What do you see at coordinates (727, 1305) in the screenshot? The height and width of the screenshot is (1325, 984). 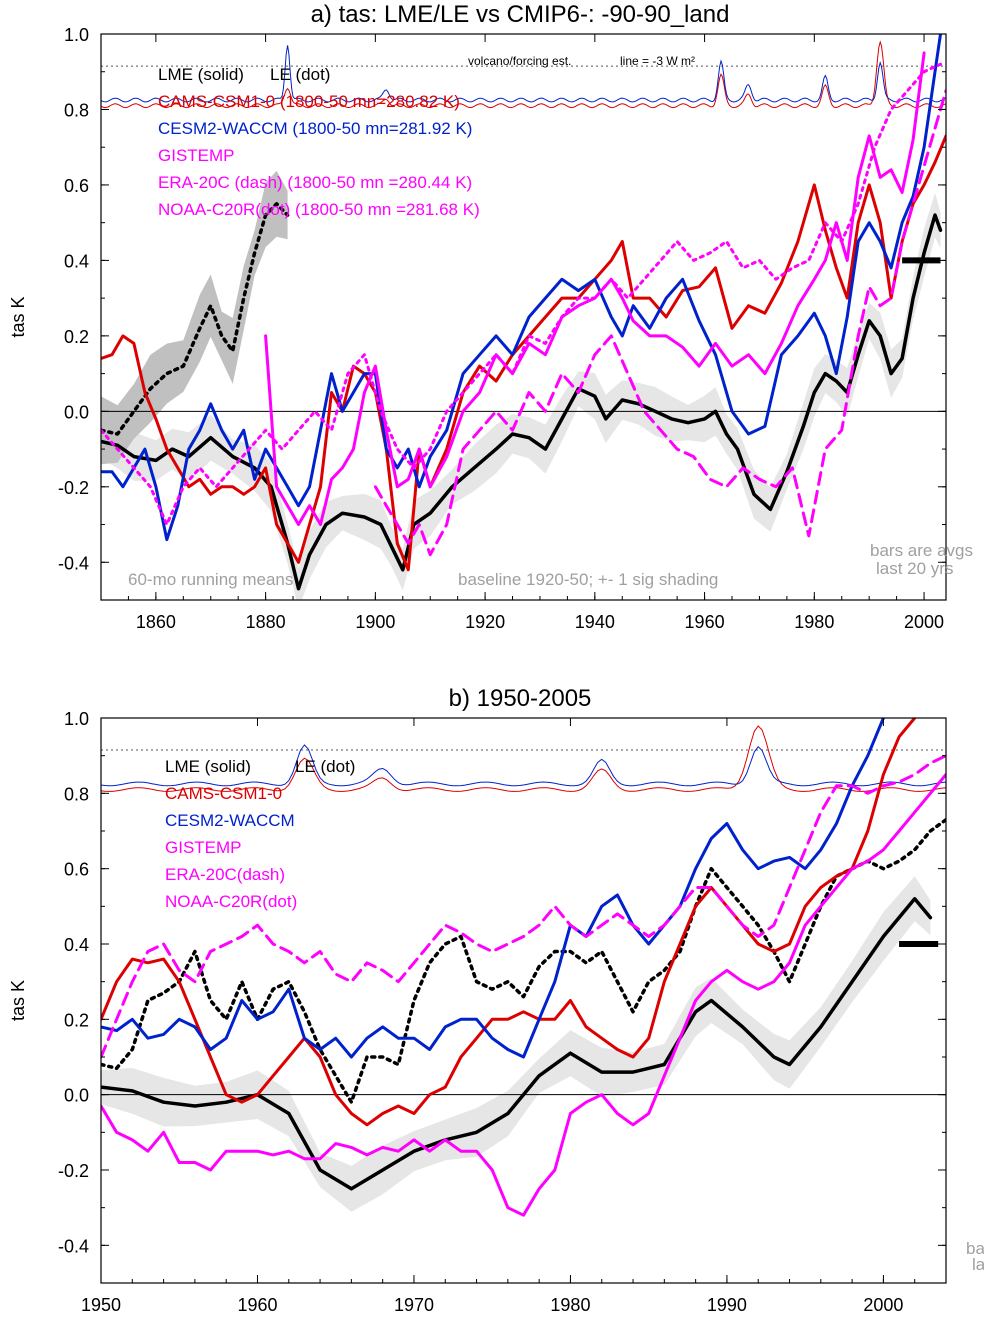 I see `x-tick-label: 1990` at bounding box center [727, 1305].